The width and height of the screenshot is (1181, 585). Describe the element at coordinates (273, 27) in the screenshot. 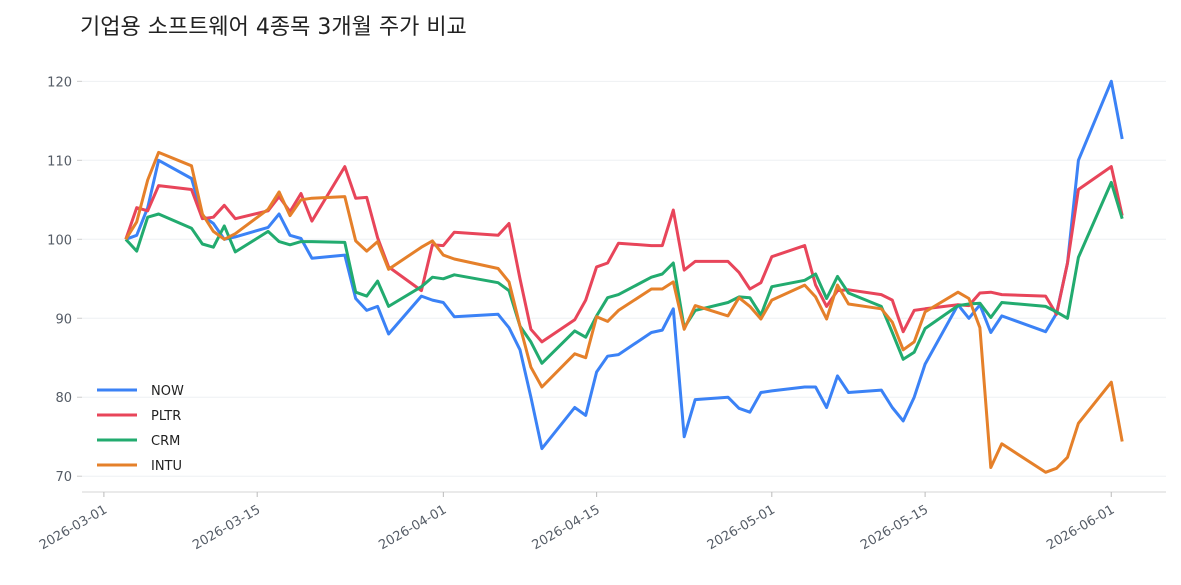

I see `chart-title: 기업용 소프트웨어 4종목 3개월 주가 비교` at that location.